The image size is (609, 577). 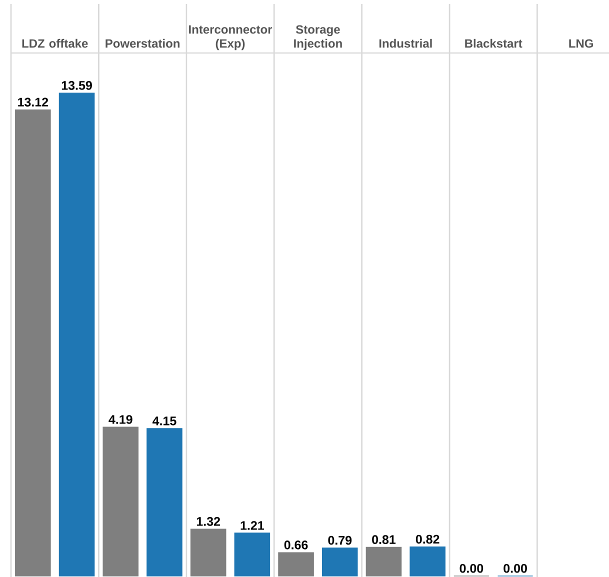 What do you see at coordinates (208, 521) in the screenshot?
I see `data-label: 1.32` at bounding box center [208, 521].